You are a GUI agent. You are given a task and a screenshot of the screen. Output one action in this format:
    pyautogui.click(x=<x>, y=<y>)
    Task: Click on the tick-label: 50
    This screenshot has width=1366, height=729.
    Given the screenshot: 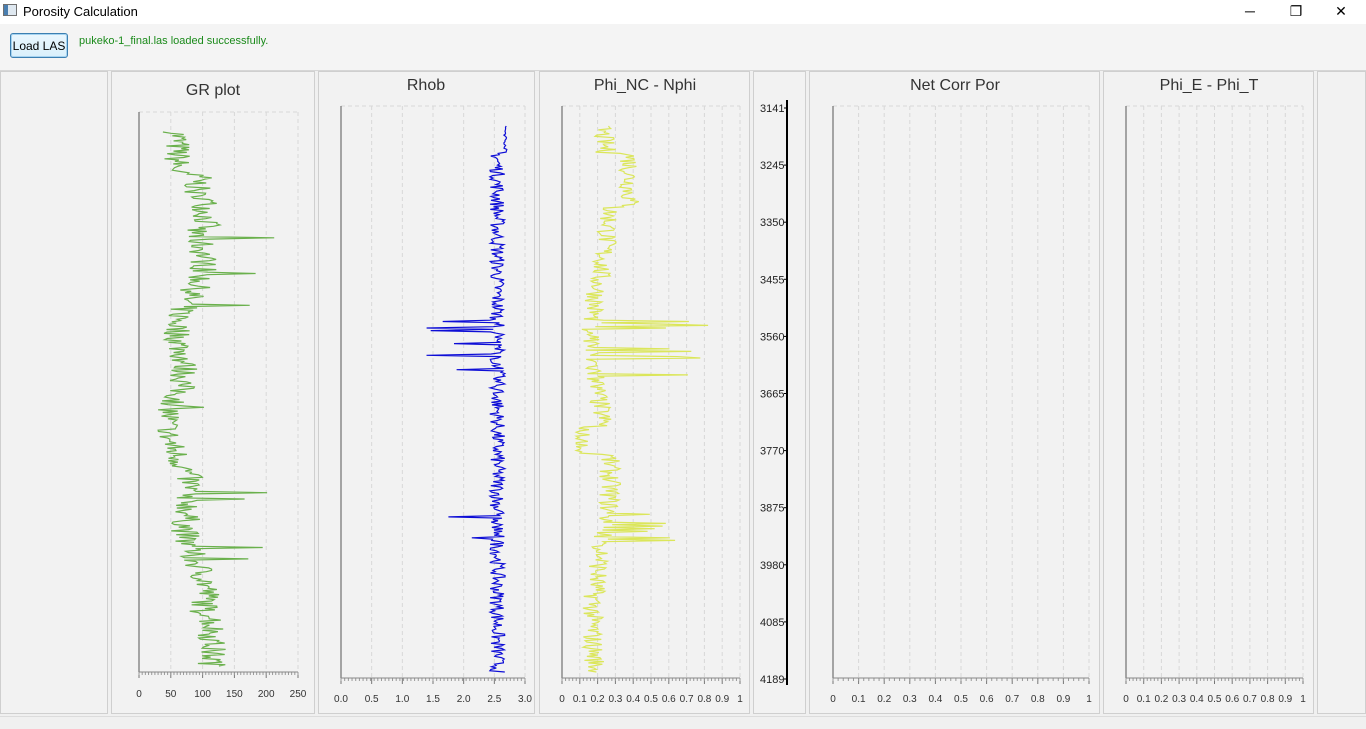 What is the action you would take?
    pyautogui.click(x=171, y=694)
    